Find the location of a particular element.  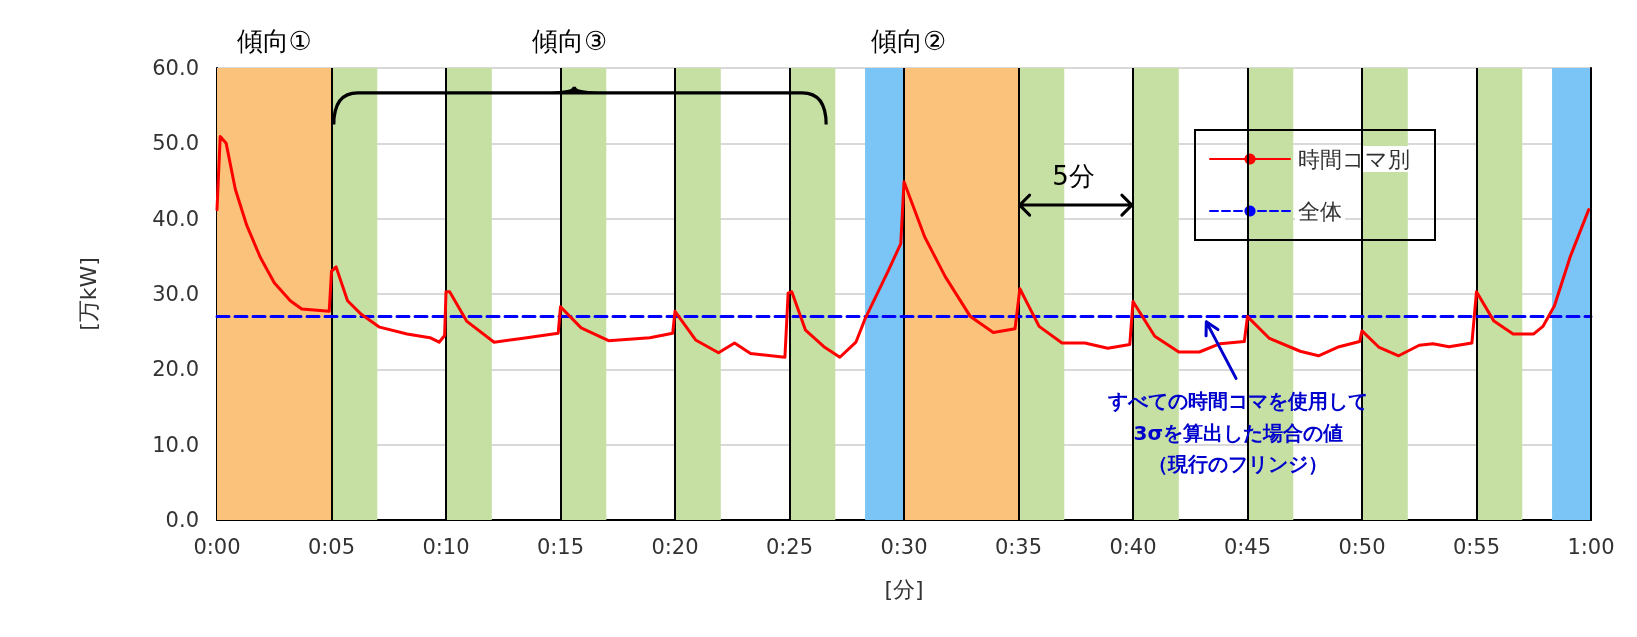

y-axis-title: [万kW] is located at coordinates (88, 294).